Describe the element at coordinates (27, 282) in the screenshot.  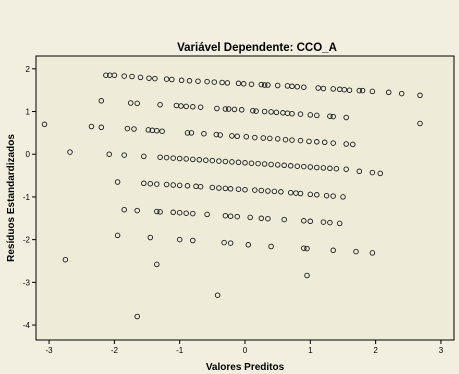
I see `y-tick-label: -3` at that location.